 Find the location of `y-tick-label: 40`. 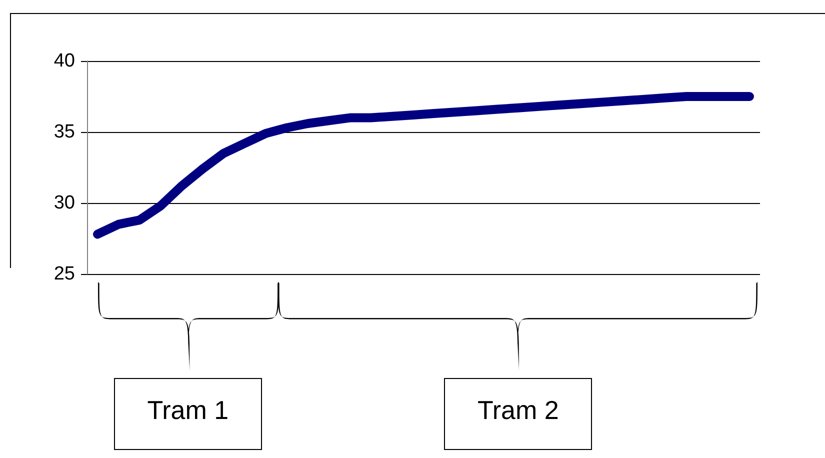

y-tick-label: 40 is located at coordinates (64, 61).